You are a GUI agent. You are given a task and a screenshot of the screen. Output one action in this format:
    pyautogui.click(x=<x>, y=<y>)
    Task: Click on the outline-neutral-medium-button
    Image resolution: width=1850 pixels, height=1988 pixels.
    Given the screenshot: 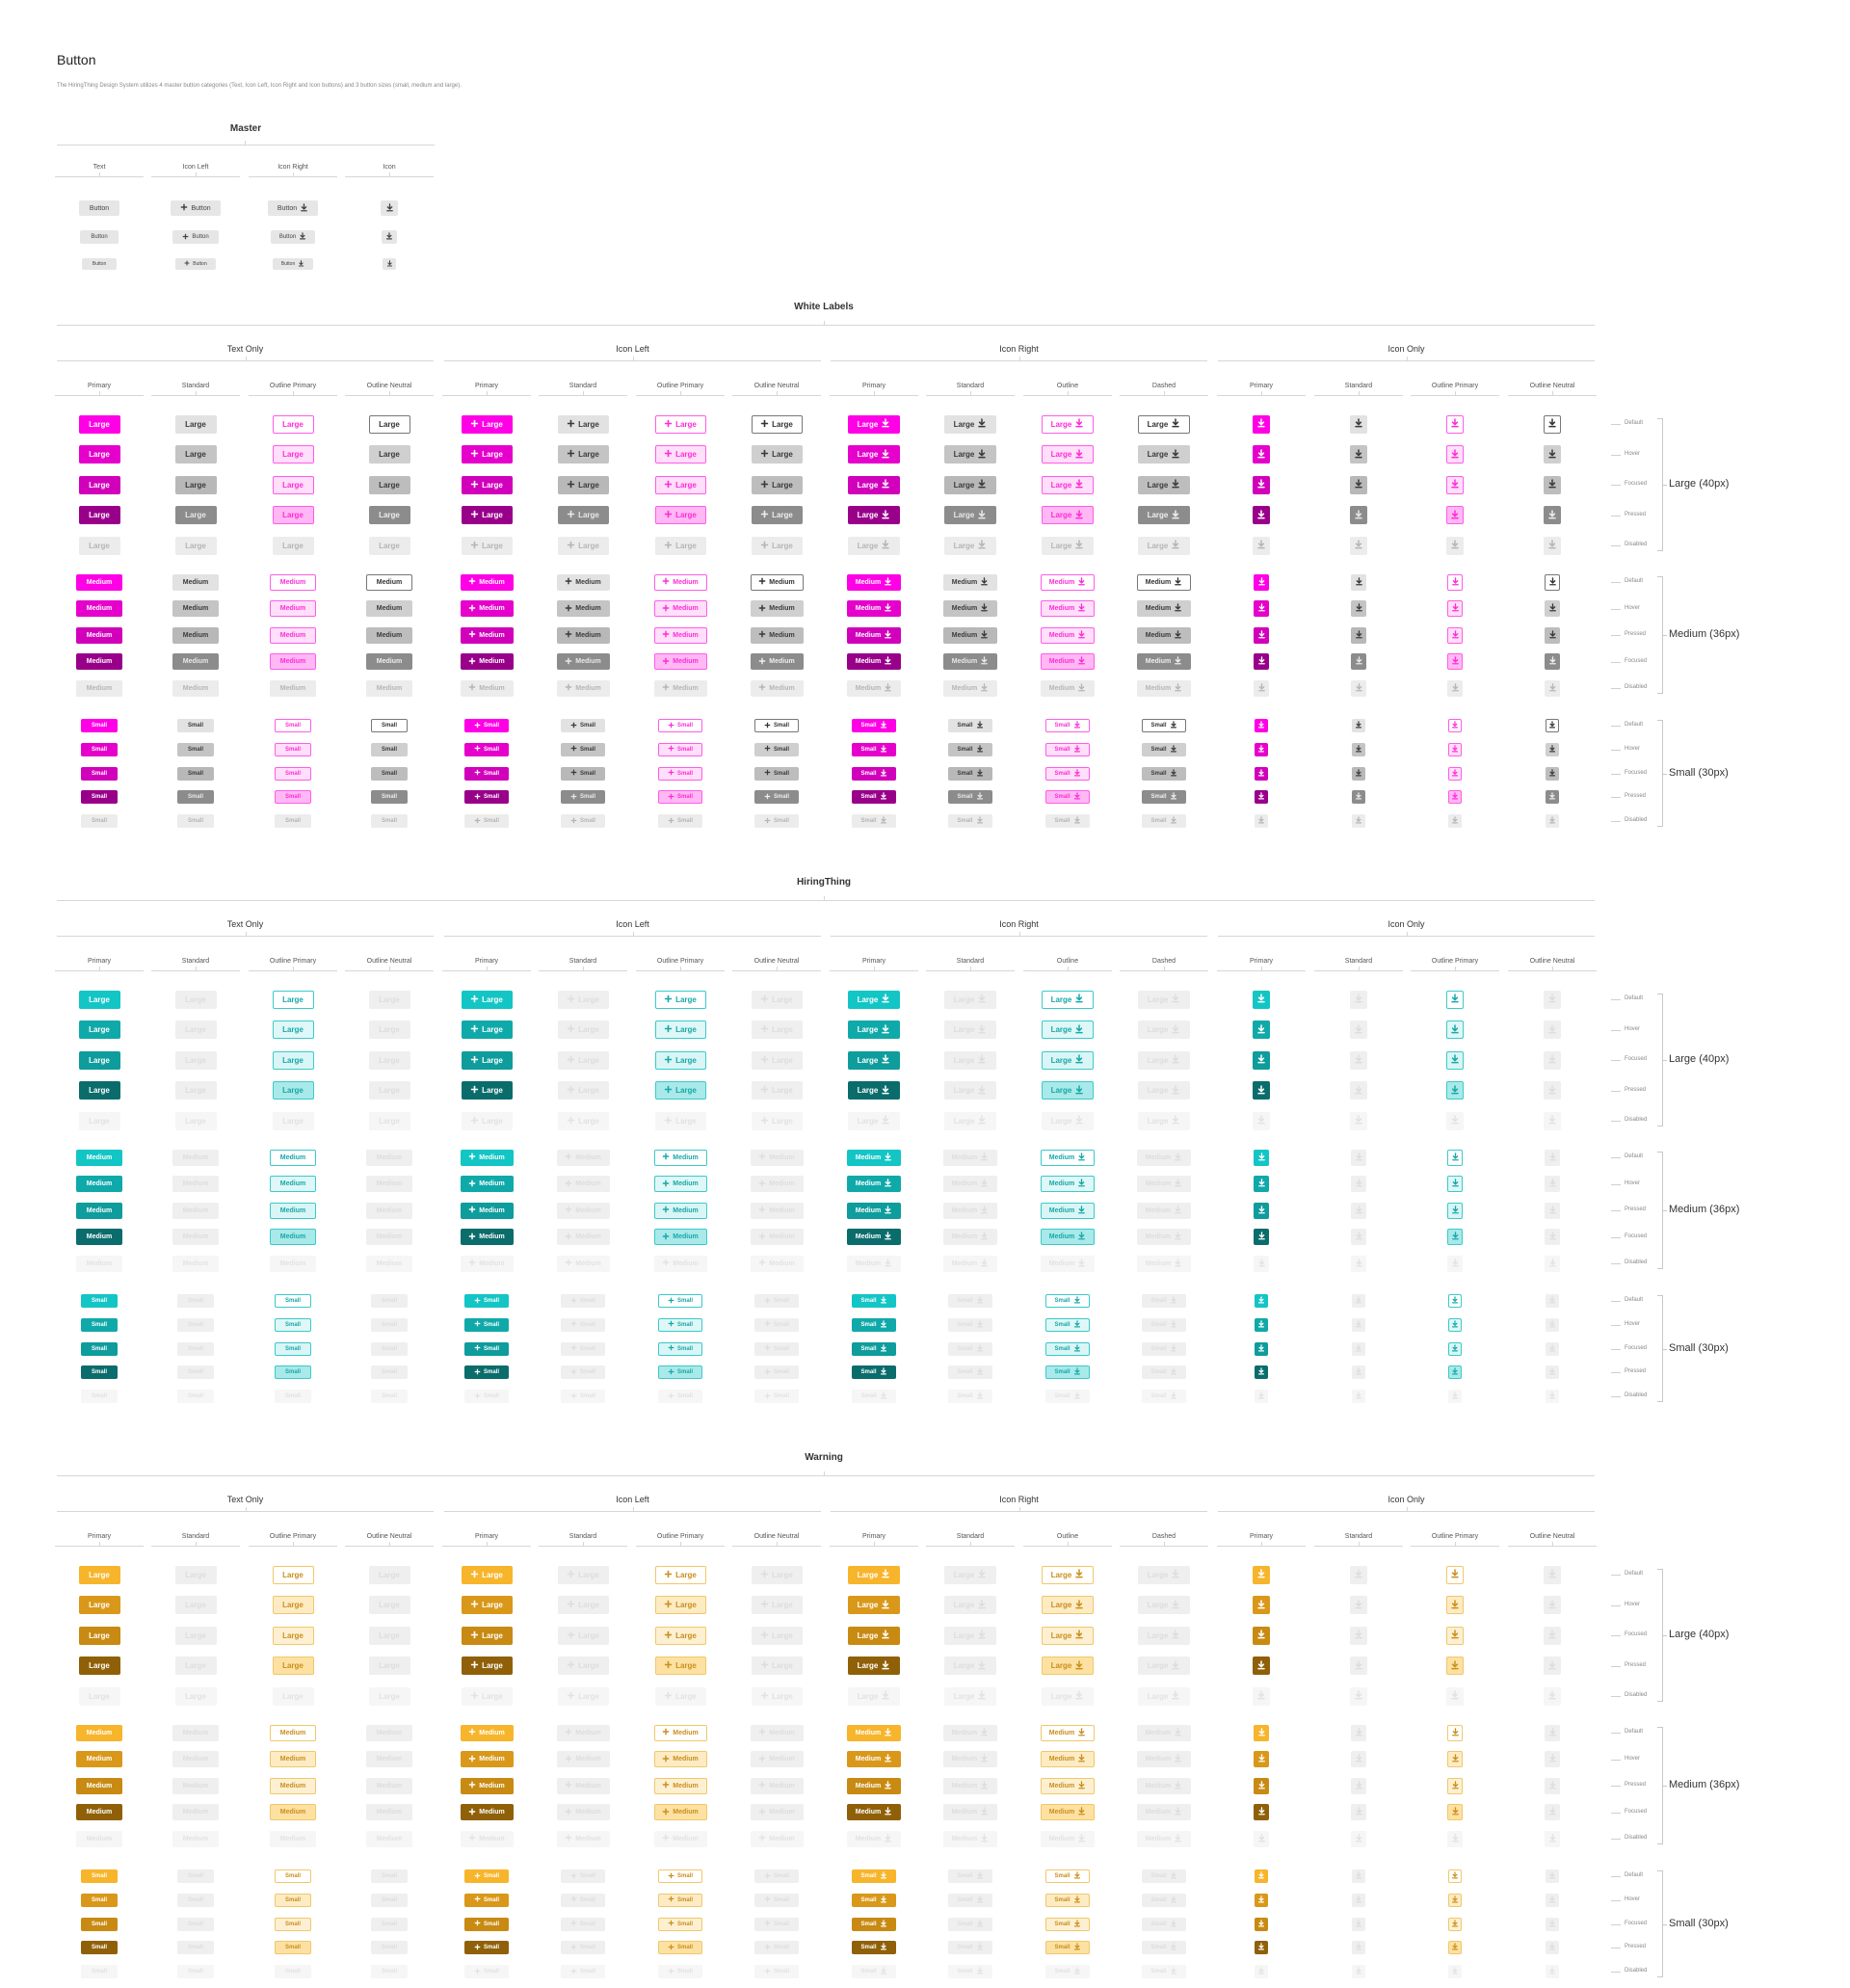 What is the action you would take?
    pyautogui.click(x=1552, y=1157)
    